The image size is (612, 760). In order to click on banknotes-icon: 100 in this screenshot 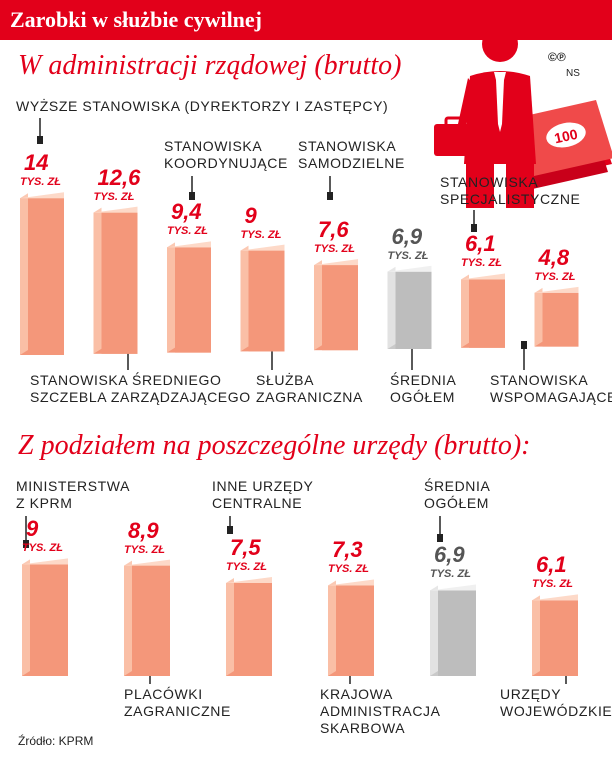, I will do `click(561, 145)`.